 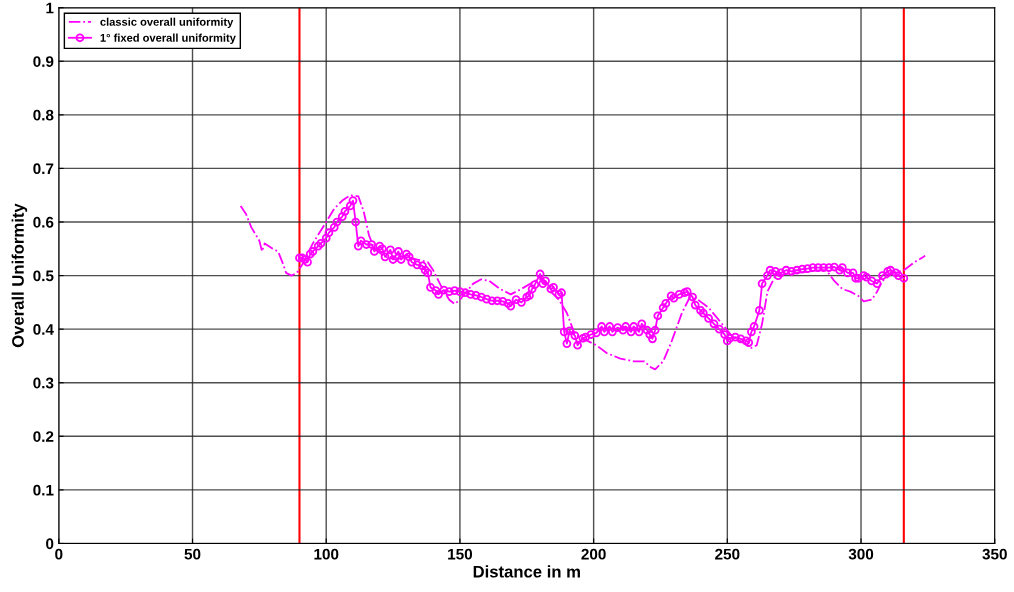 What do you see at coordinates (43, 490) in the screenshot?
I see `y-tick-label: 0.1` at bounding box center [43, 490].